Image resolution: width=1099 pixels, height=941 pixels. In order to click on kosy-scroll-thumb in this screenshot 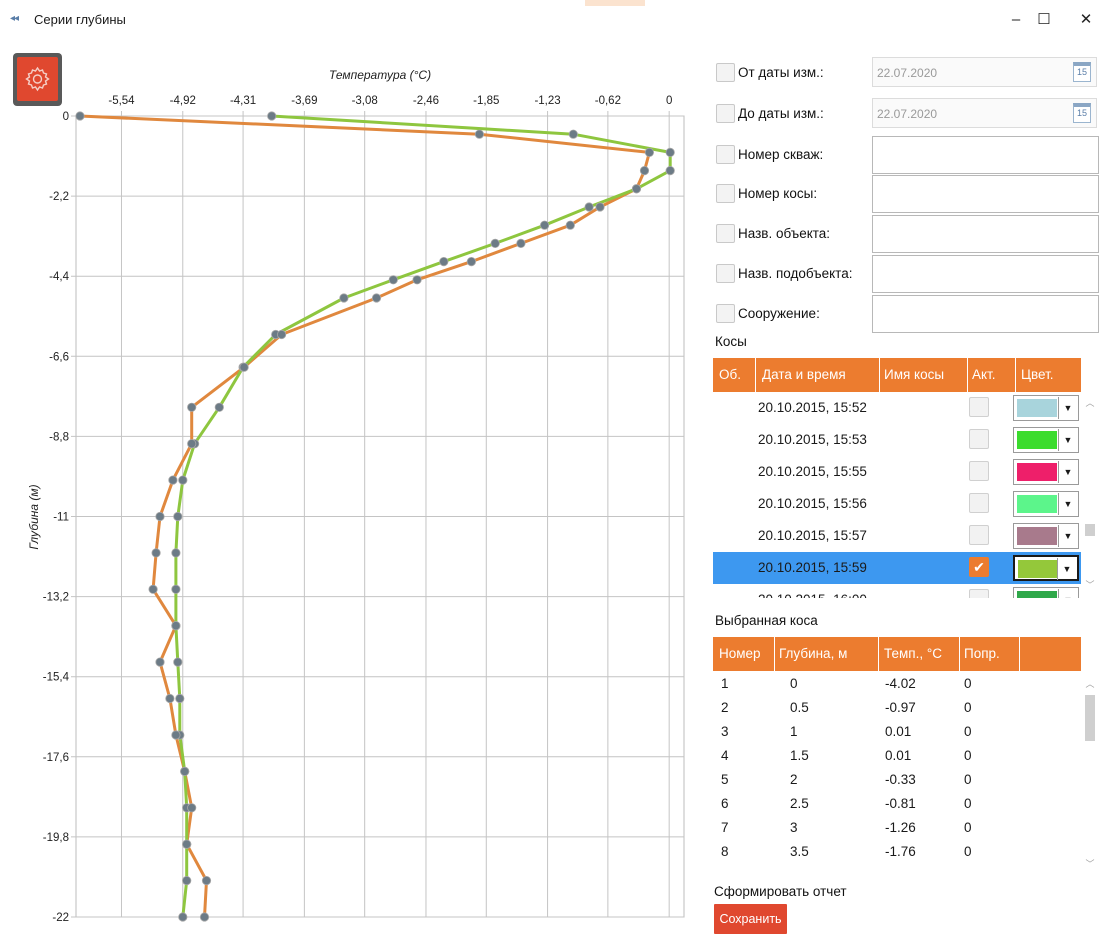, I will do `click(1090, 530)`.